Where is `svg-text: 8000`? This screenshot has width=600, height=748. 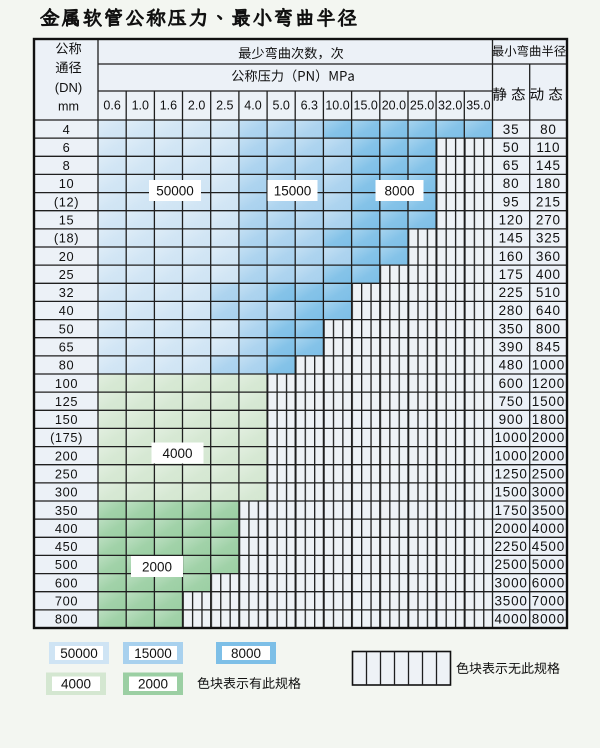
svg-text: 8000 is located at coordinates (246, 653).